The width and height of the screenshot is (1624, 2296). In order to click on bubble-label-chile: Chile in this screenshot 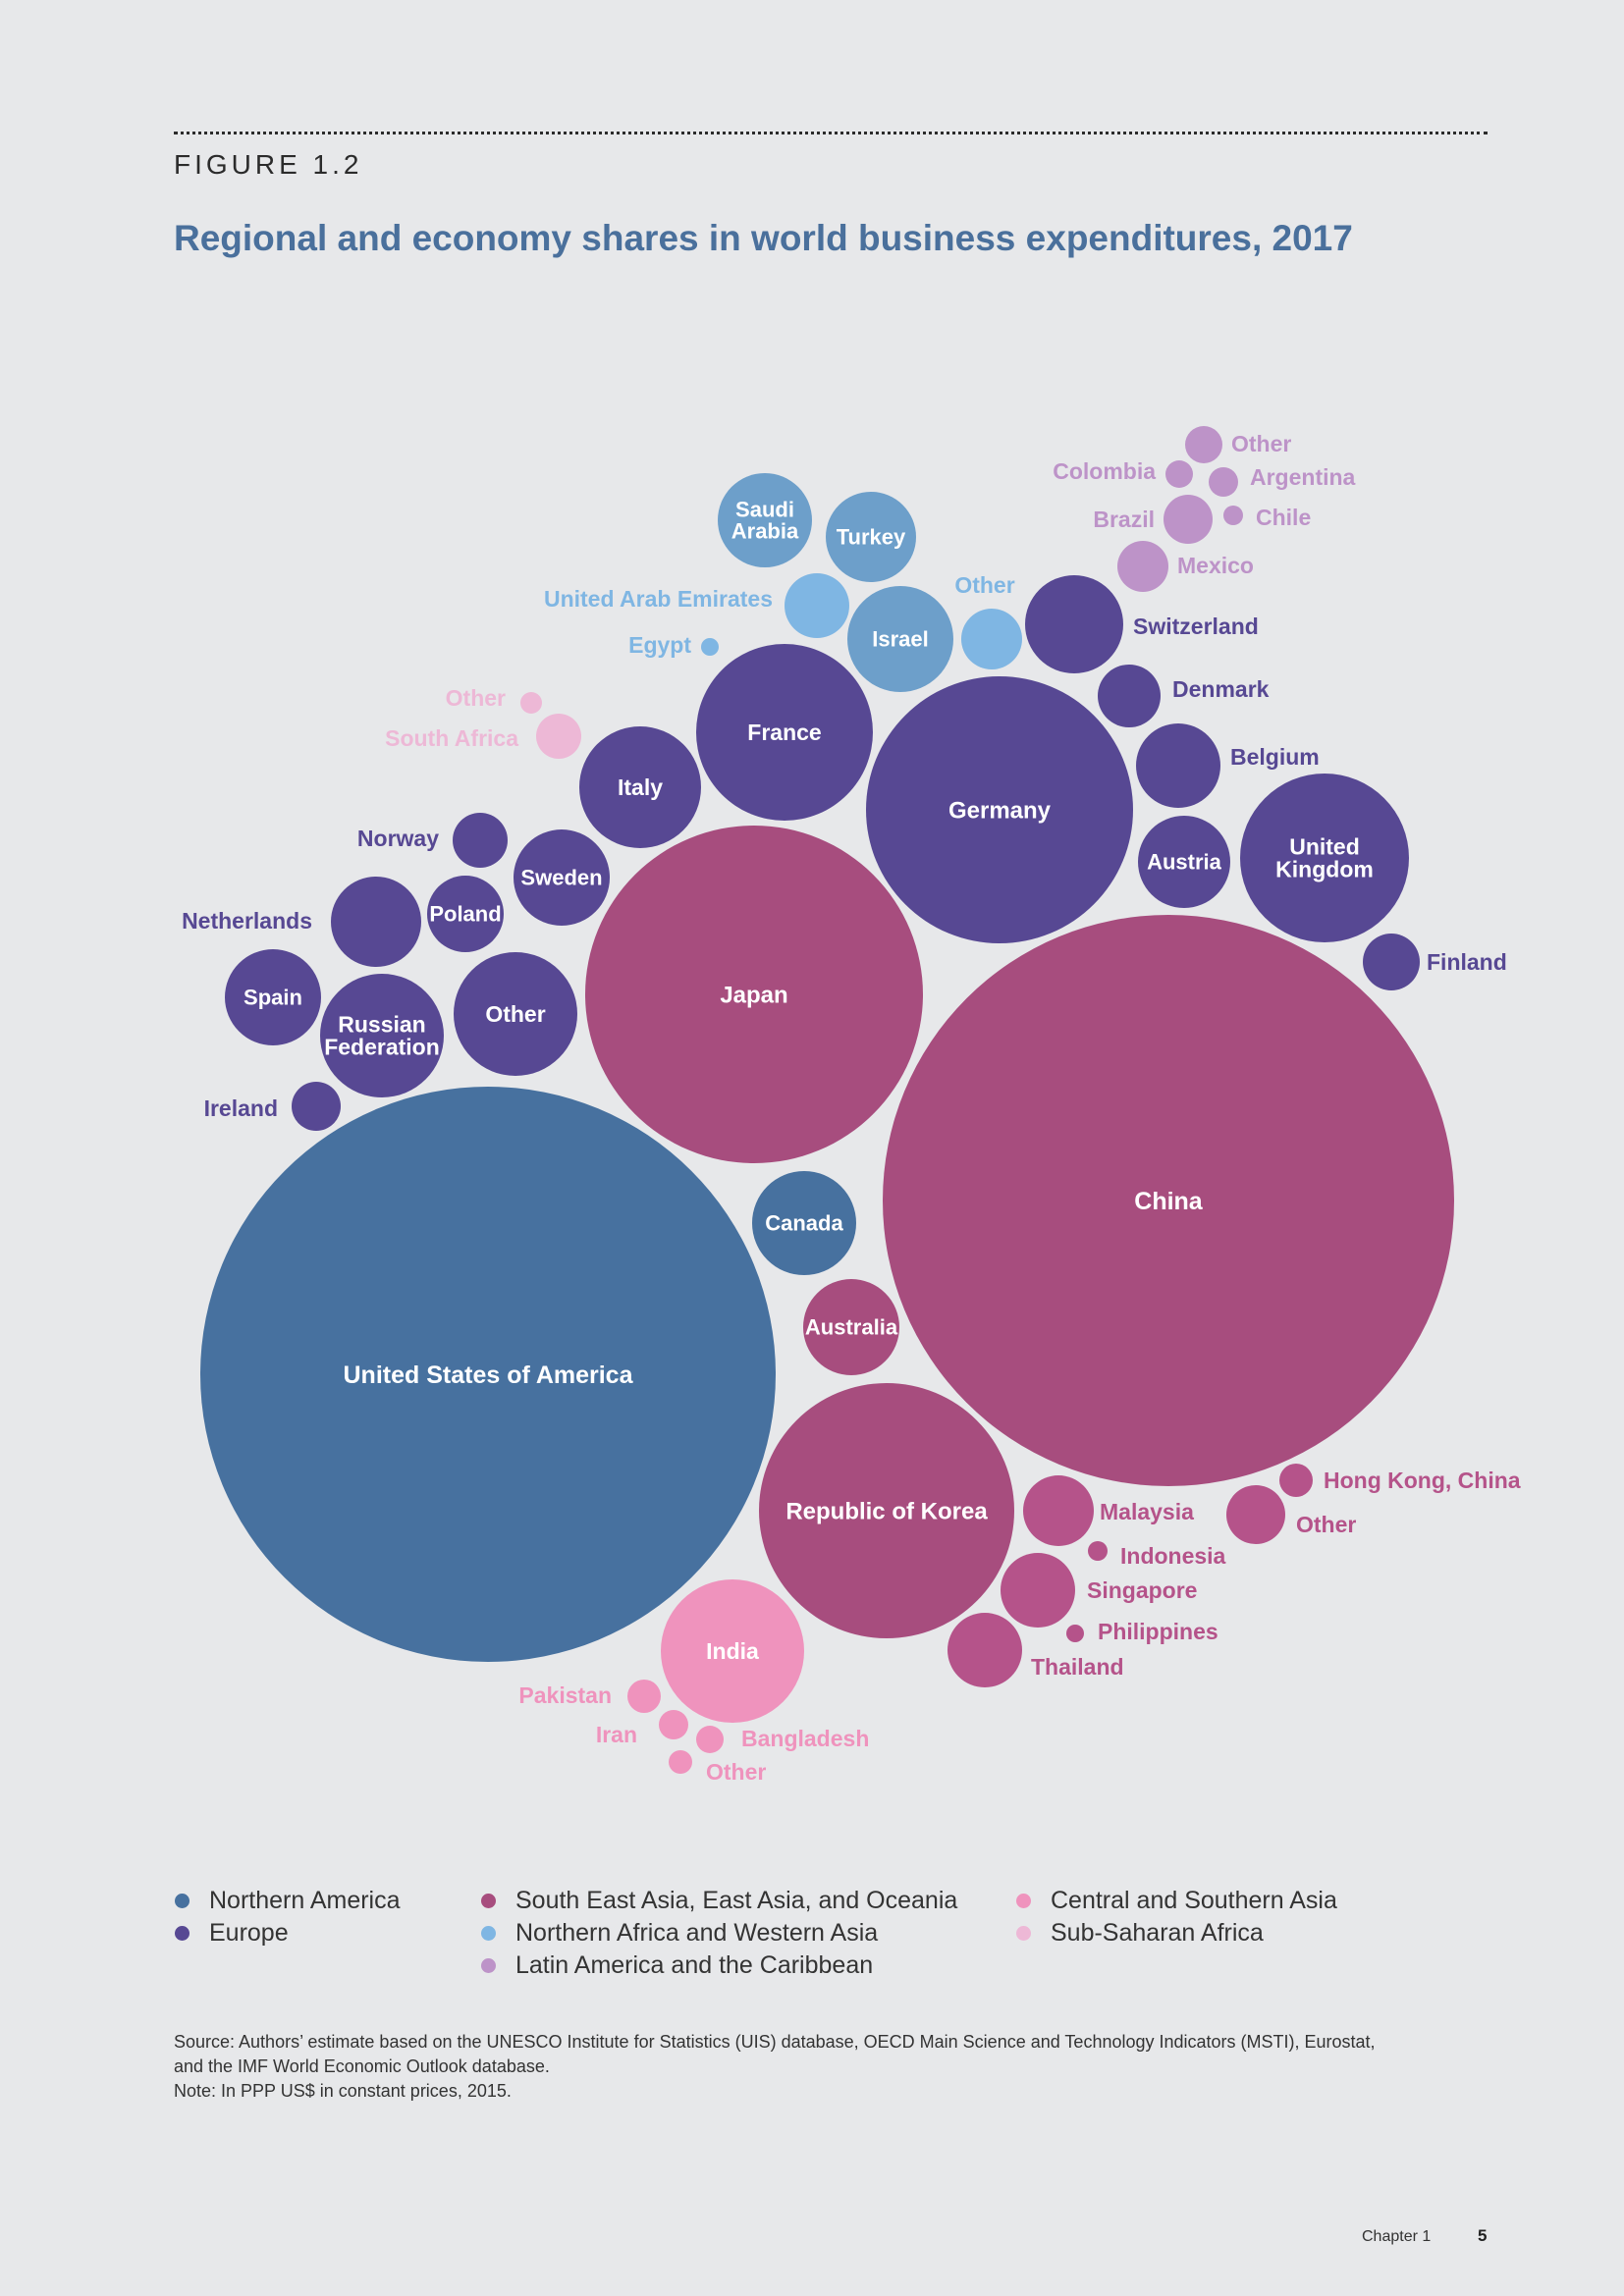, I will do `click(1283, 517)`.